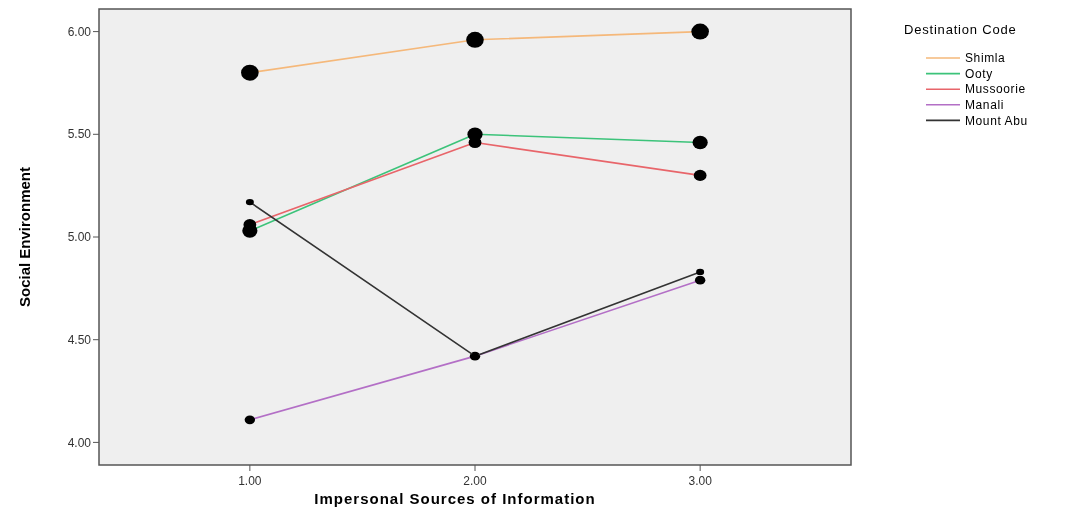 The height and width of the screenshot is (521, 1081). I want to click on legend-label: Mount Abu, so click(996, 120).